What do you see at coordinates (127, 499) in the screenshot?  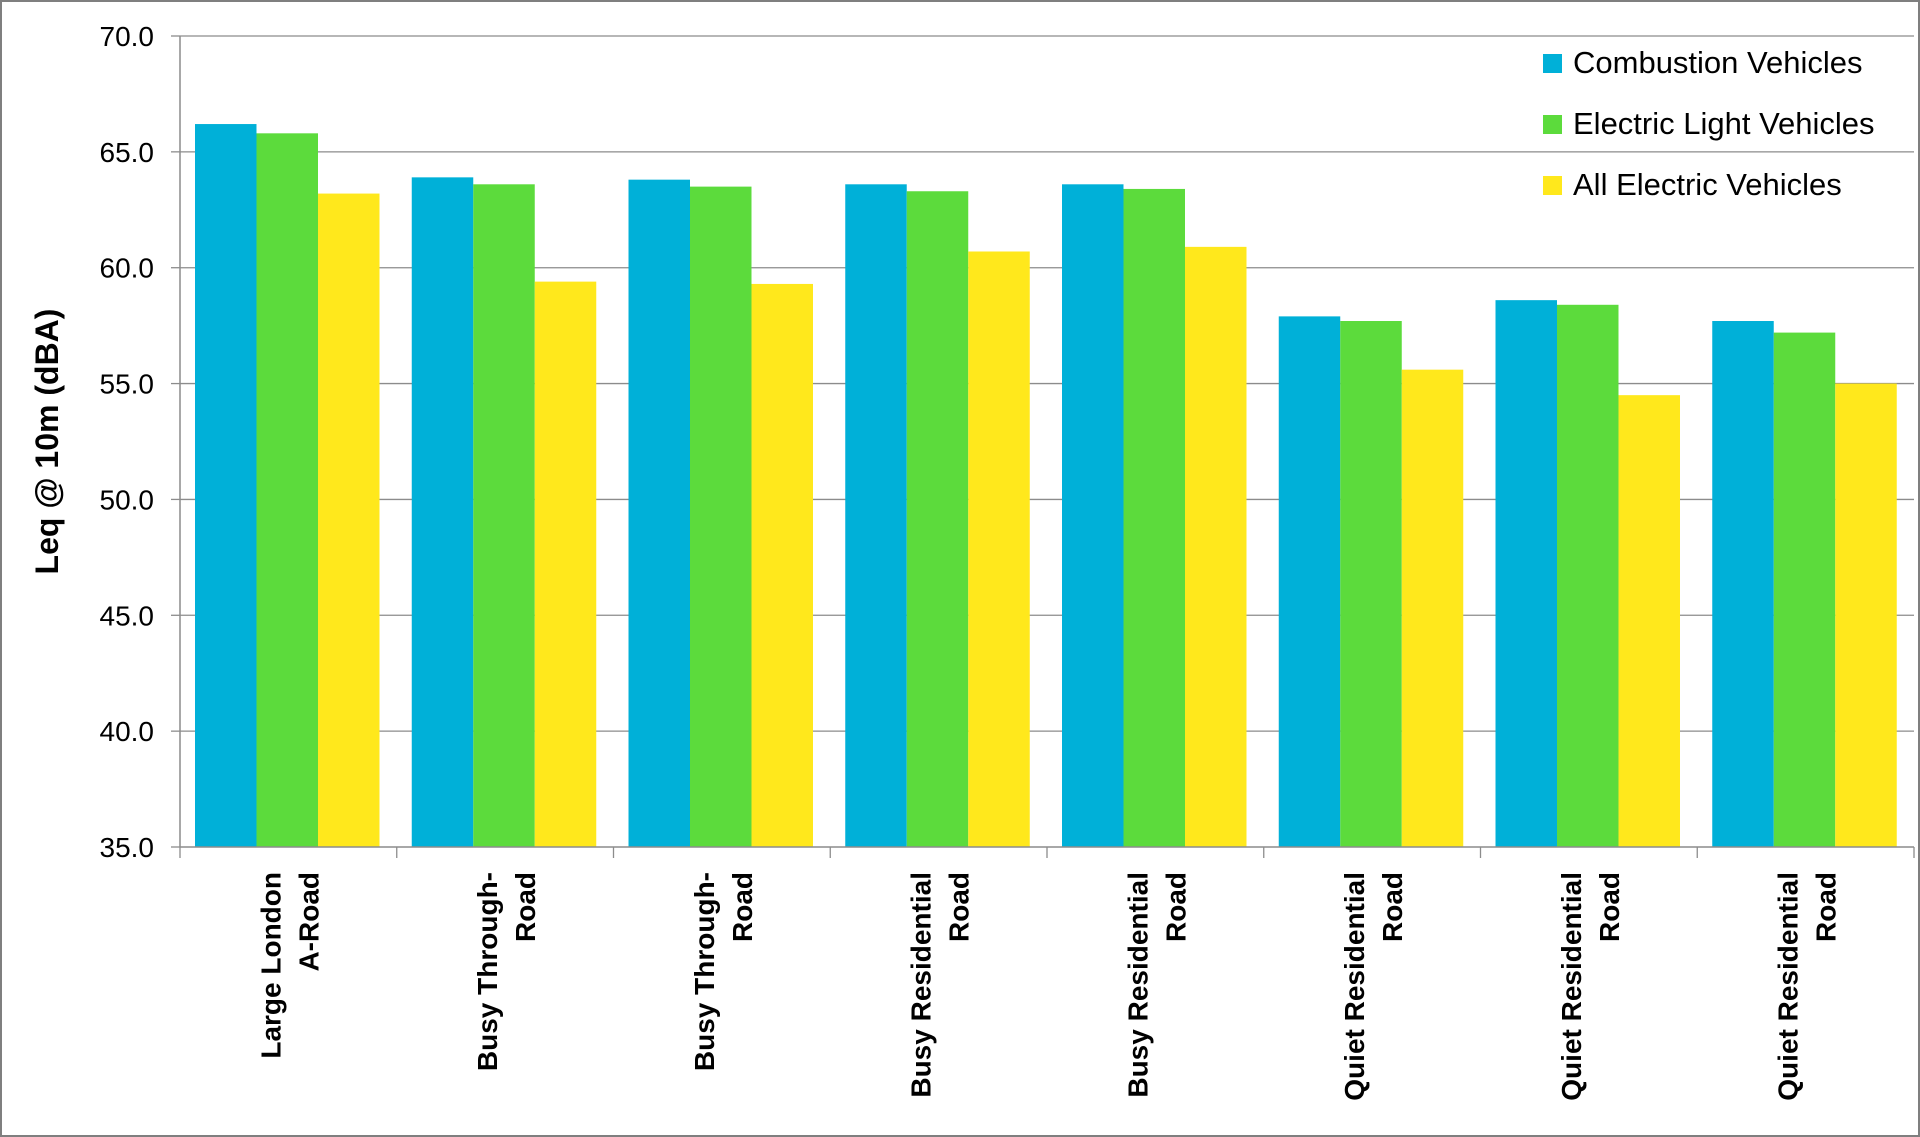 I see `y-tick-label: 50.0` at bounding box center [127, 499].